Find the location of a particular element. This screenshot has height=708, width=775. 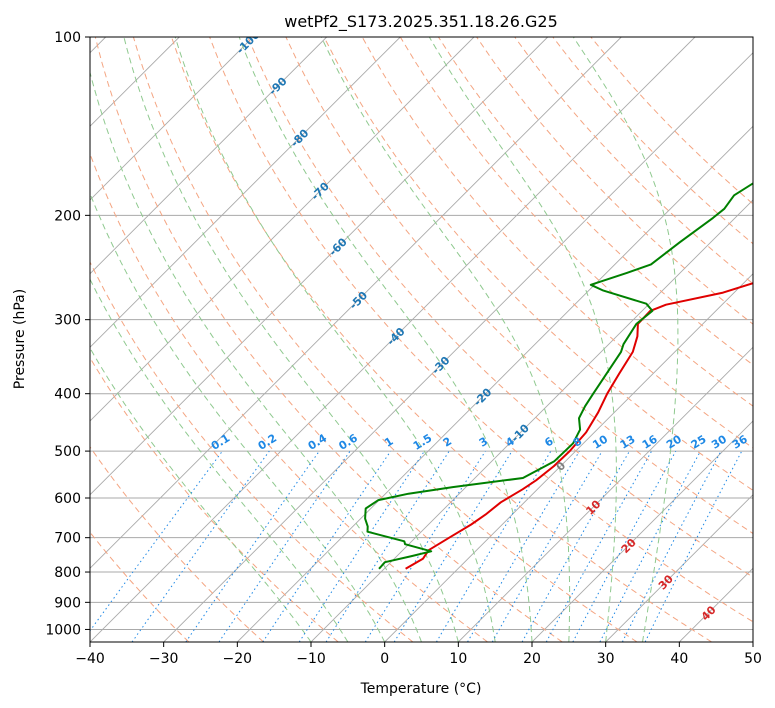

x-tick-label: 40 is located at coordinates (679, 659).